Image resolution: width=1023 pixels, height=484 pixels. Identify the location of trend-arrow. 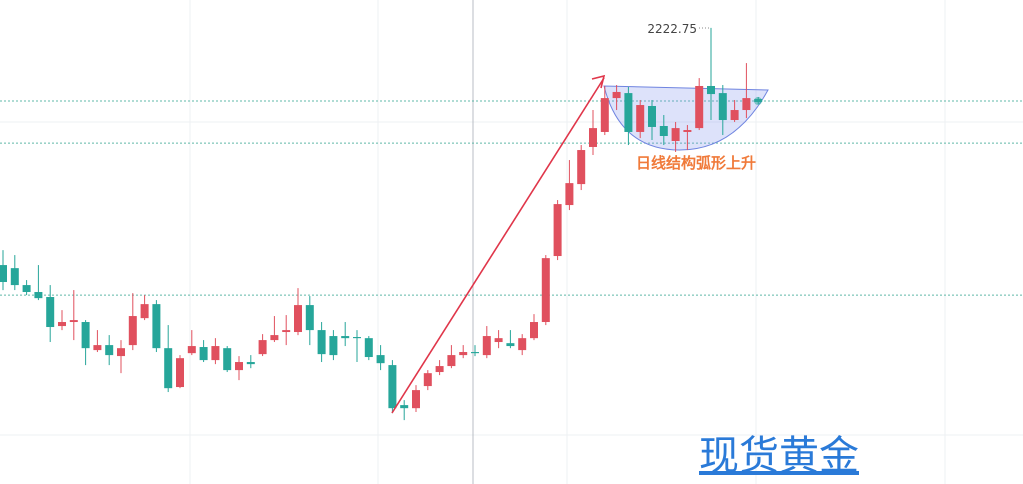
(498, 245).